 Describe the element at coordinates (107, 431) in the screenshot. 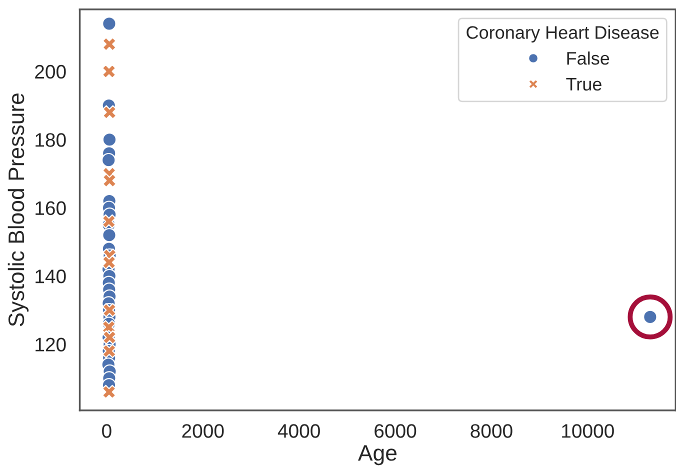

I see `x-tick-label: 0` at that location.